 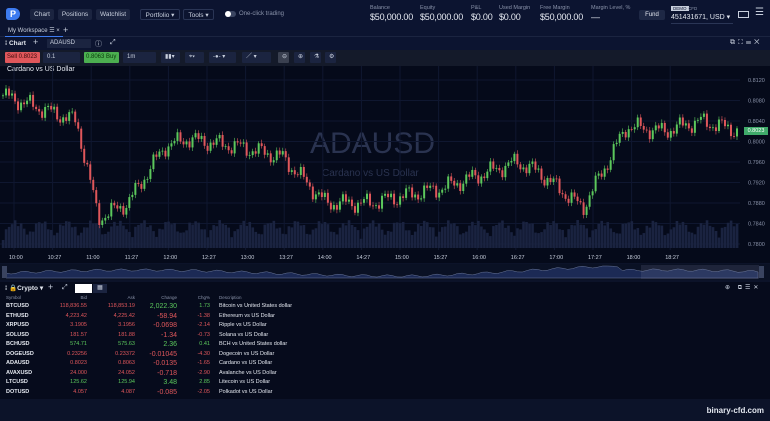 What do you see at coordinates (756, 143) in the screenshot?
I see `y-tick-label: 0.8000` at bounding box center [756, 143].